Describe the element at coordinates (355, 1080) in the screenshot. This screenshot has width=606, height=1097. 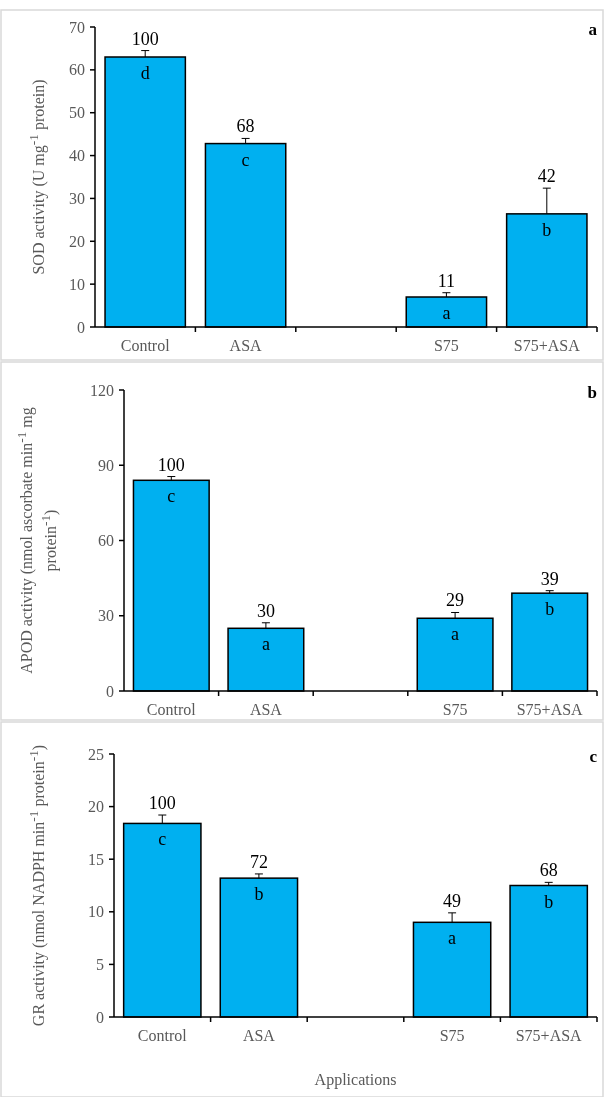
I see `x-axis-title: Applications` at that location.